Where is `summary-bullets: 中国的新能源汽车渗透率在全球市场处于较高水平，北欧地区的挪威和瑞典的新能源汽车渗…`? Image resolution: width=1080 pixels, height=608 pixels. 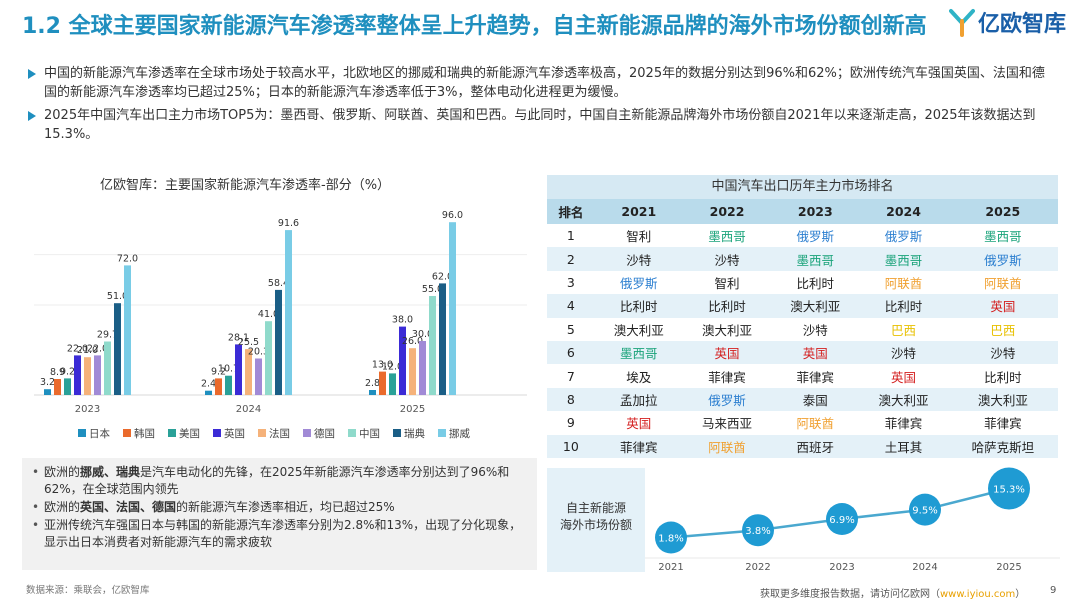
summary-bullets: 中国的新能源汽车渗透率在全球市场处于较高水平，北欧地区的挪威和瑞典的新能源汽车渗… is located at coordinates (541, 106).